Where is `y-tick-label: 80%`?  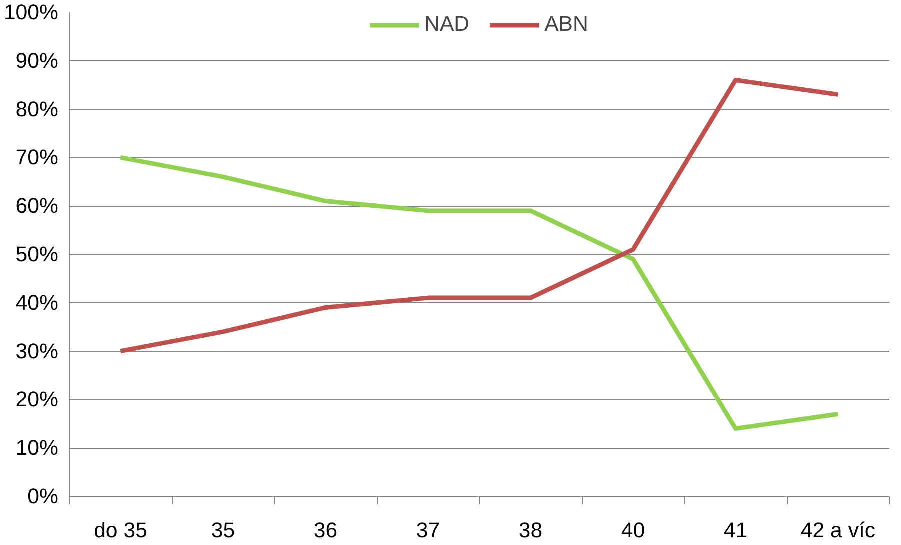
y-tick-label: 80% is located at coordinates (37, 109).